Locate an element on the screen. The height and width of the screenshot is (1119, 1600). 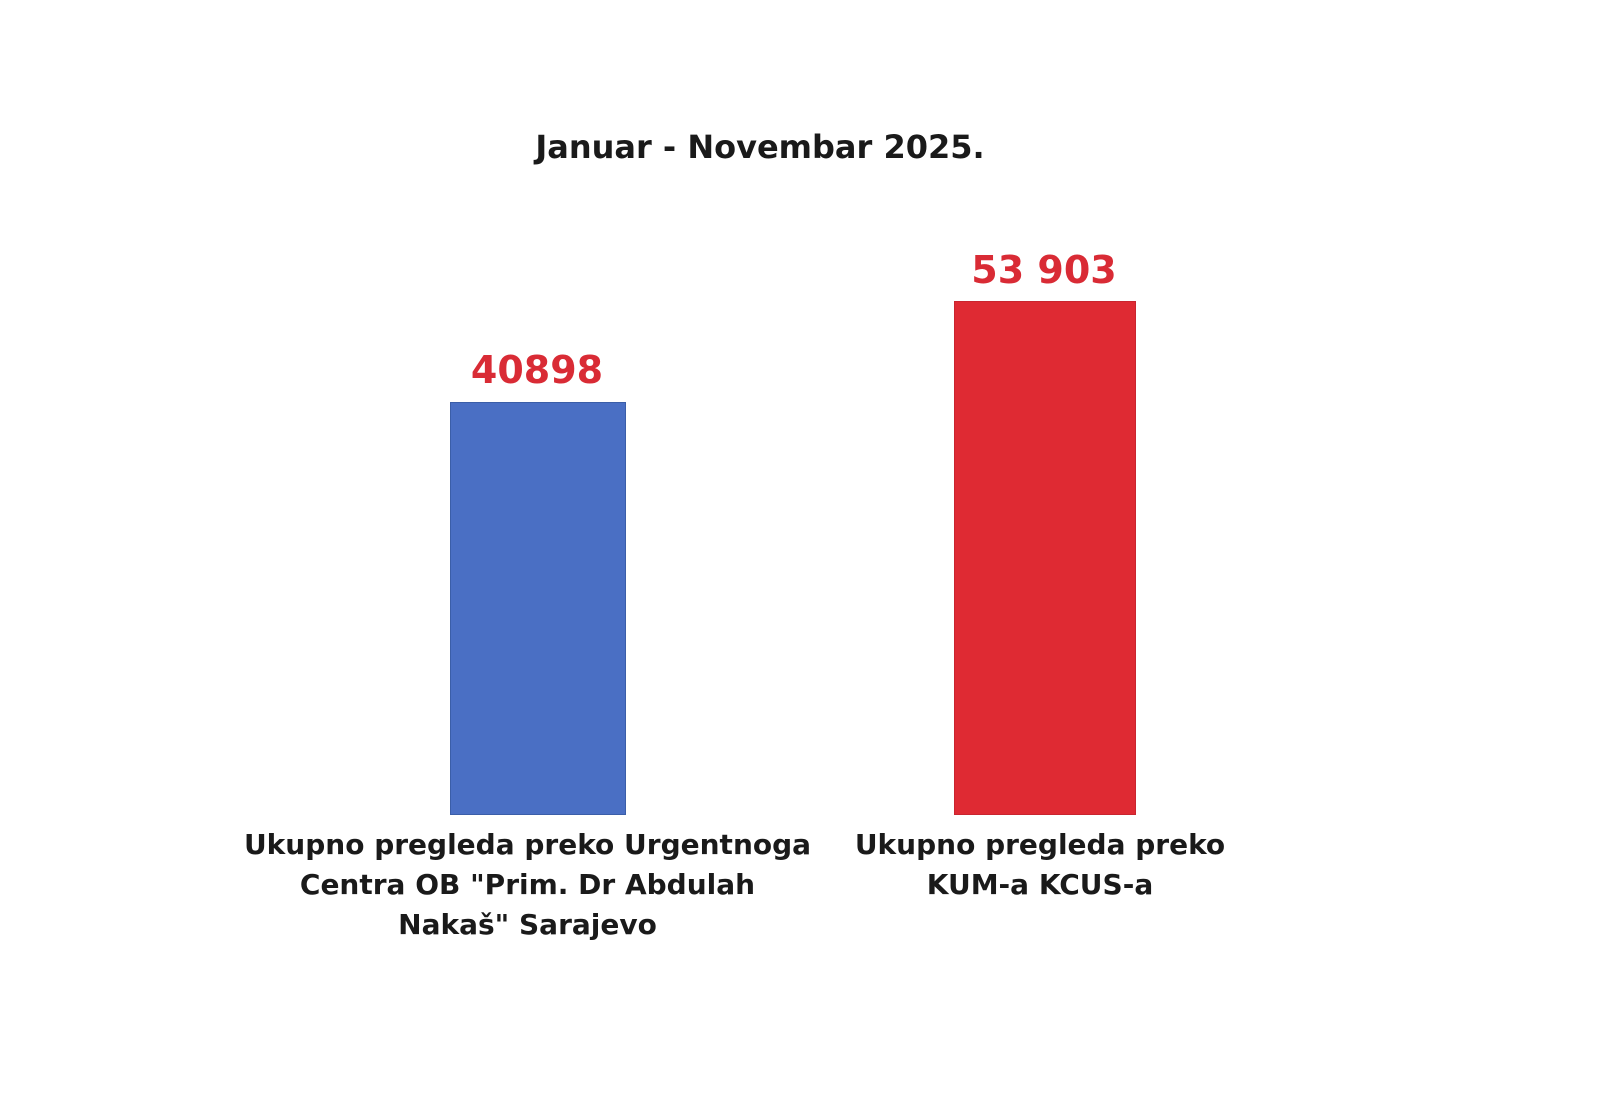
category-label-1-line-2: Centra OB "Prim. Dr Abdulah is located at coordinates (527, 884).